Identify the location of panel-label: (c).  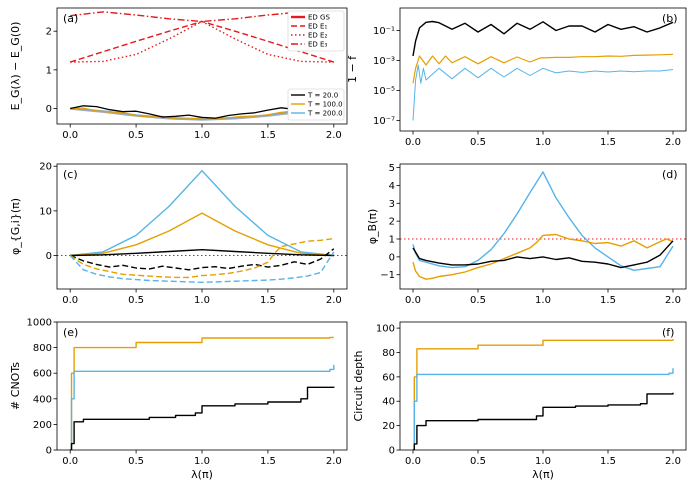
(70, 174).